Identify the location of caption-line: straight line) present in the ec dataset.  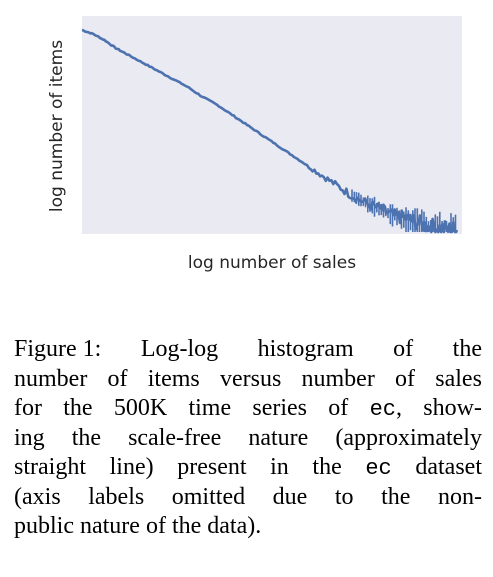
(248, 468).